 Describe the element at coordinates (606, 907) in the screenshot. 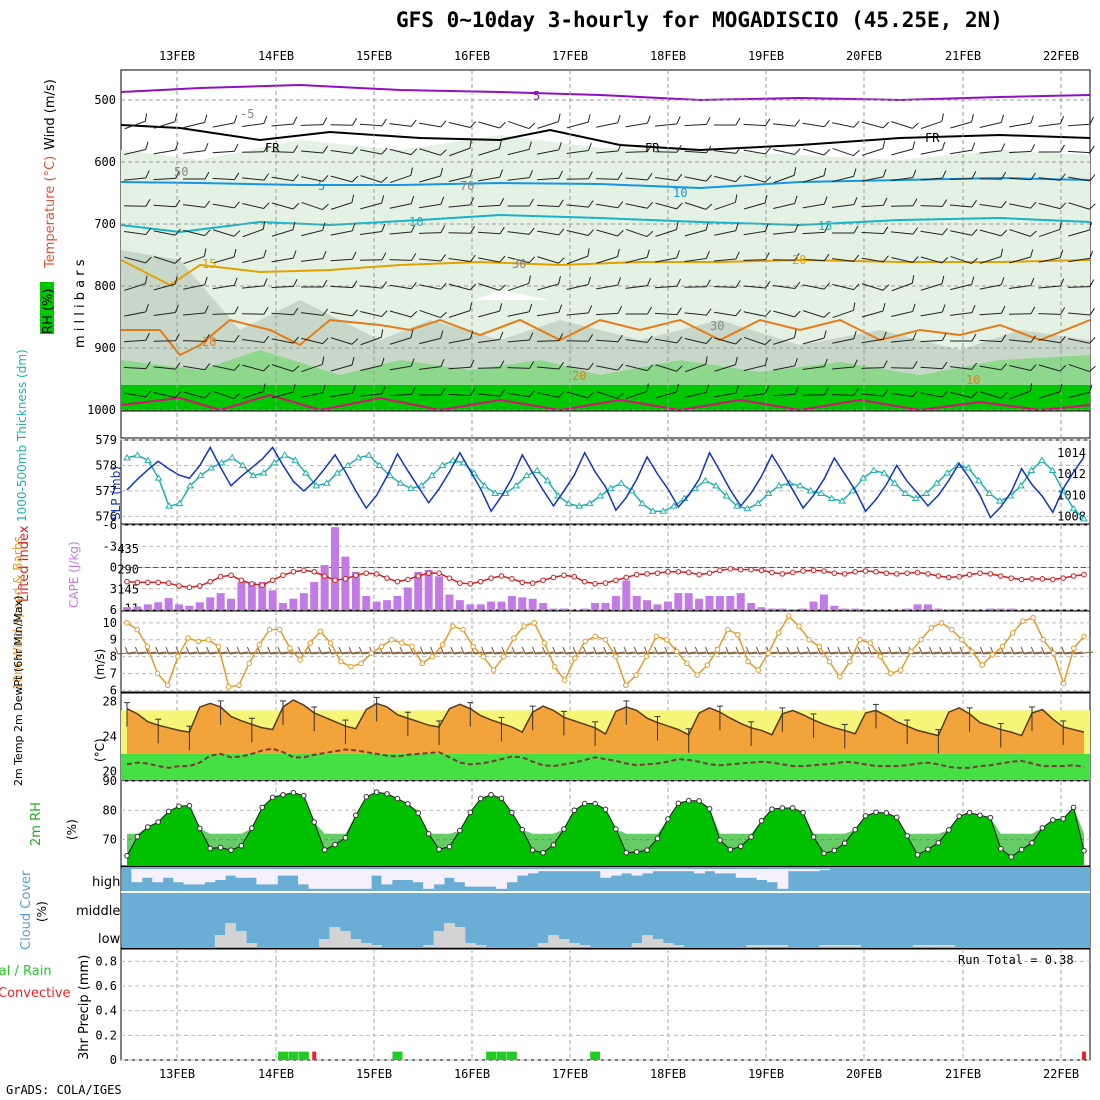

I see `cloud-background` at that location.